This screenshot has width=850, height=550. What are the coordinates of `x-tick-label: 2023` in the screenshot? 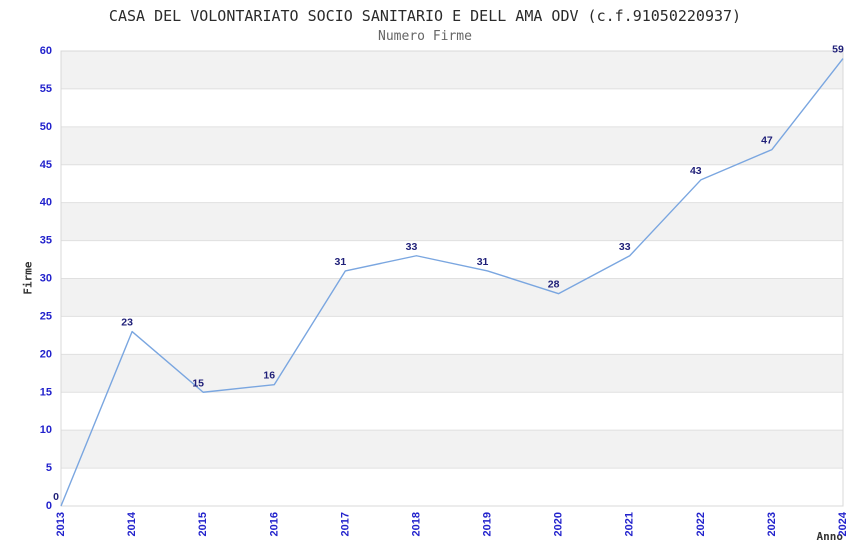 It's located at (772, 524).